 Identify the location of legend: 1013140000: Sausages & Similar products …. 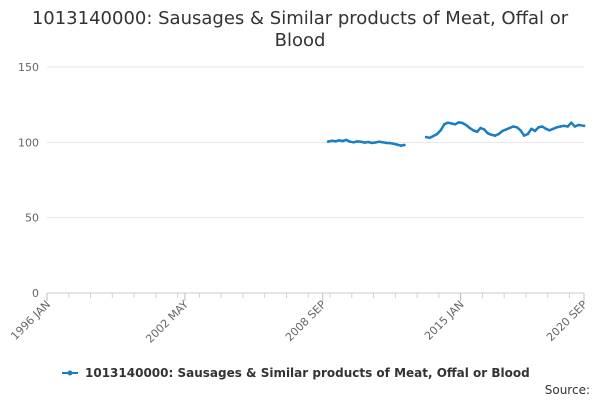
(296, 373).